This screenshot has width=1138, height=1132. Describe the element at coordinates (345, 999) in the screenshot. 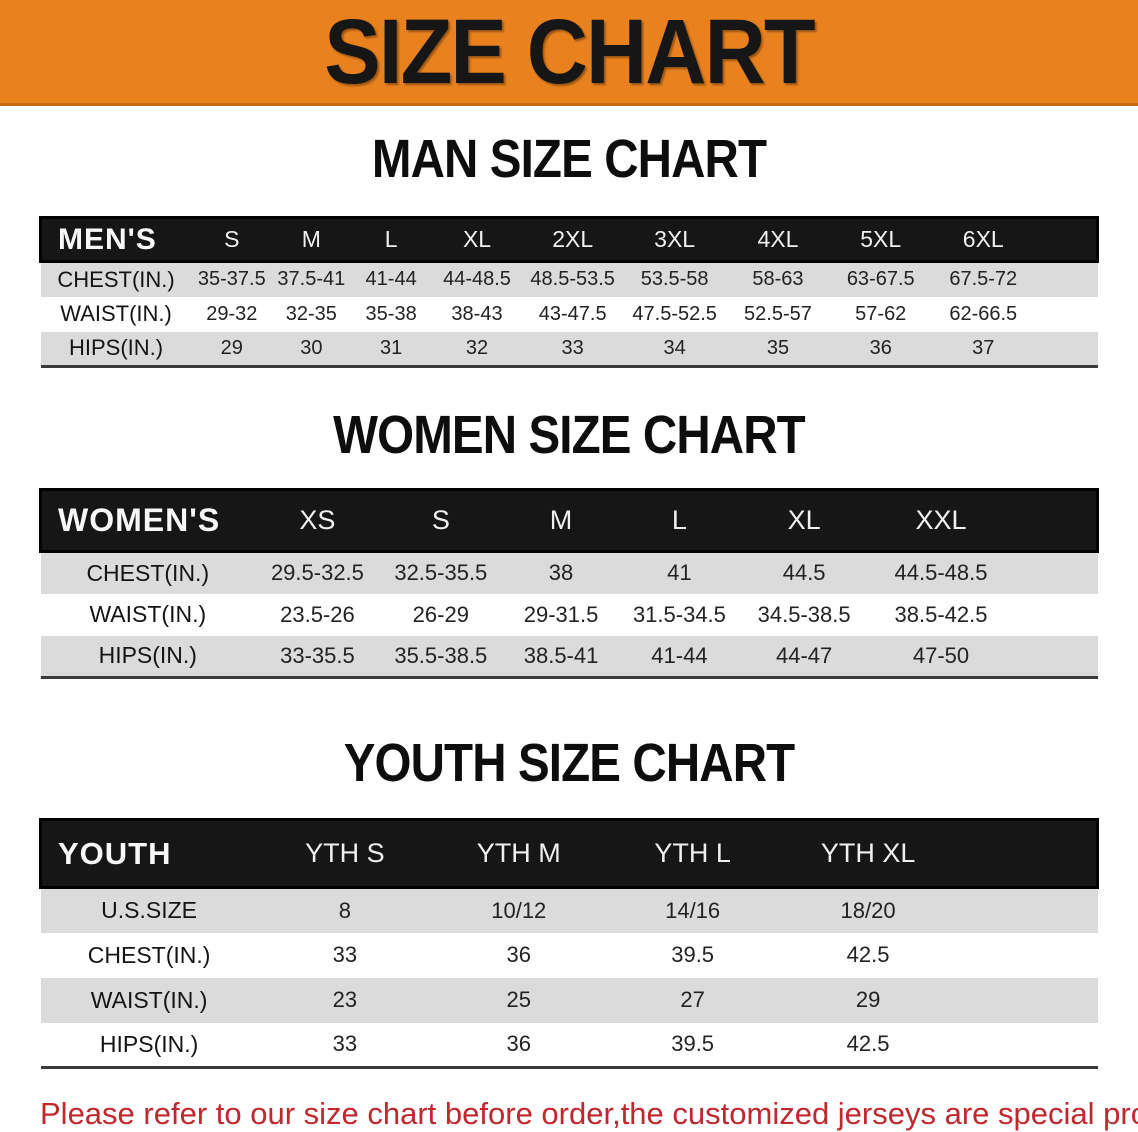

I see `youth-value-cell: 23` at that location.